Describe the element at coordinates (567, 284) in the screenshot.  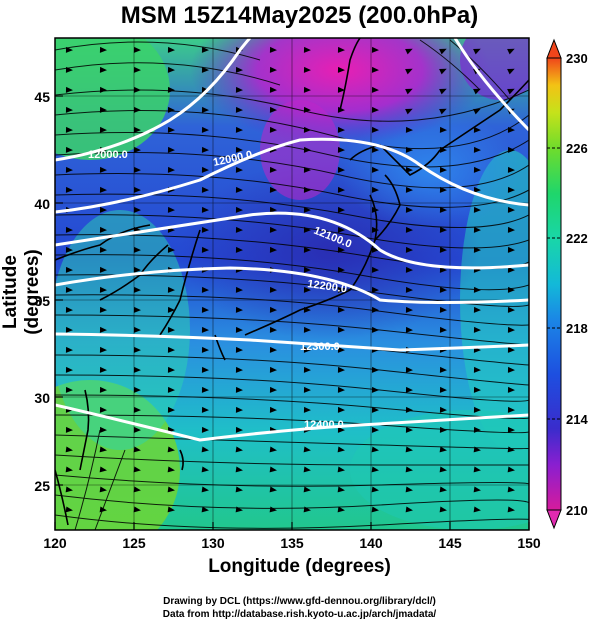
I see `colorbar: 230 226 222 218 214 210` at that location.